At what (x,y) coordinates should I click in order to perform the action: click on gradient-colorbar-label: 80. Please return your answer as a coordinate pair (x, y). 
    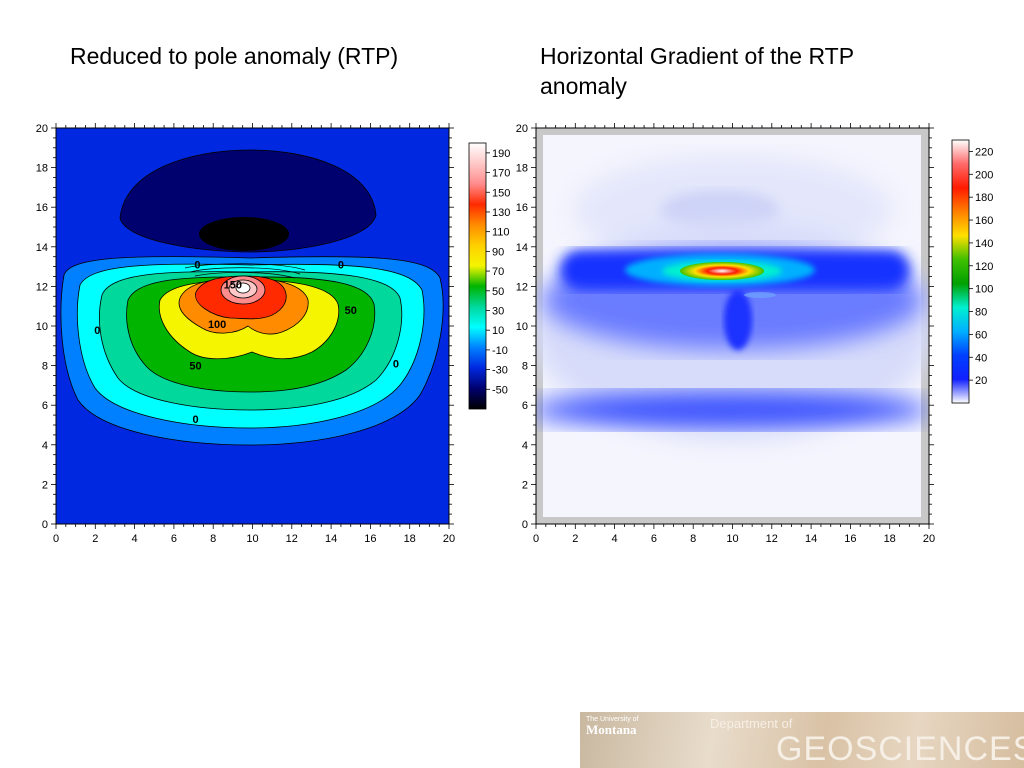
    Looking at the image, I should click on (981, 313).